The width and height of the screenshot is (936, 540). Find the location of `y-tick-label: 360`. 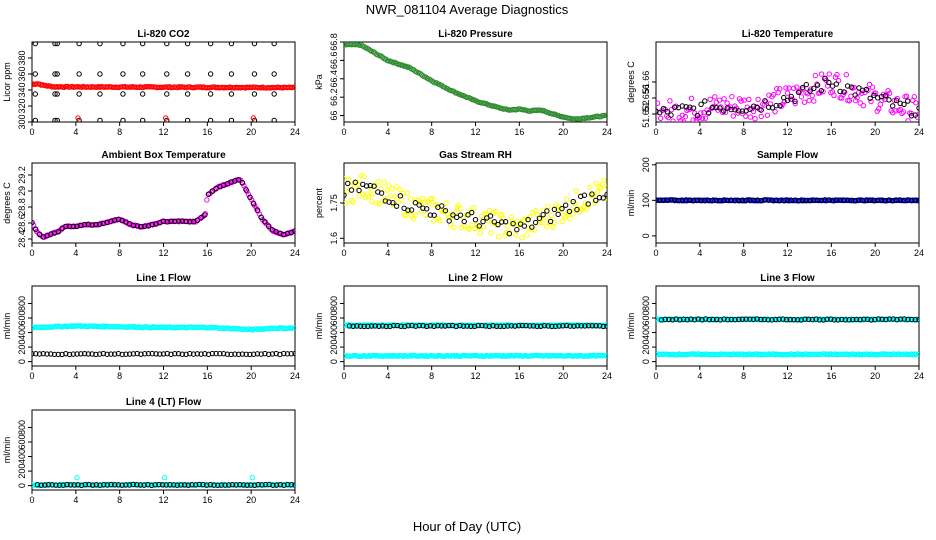

y-tick-label: 360 is located at coordinates (22, 73).